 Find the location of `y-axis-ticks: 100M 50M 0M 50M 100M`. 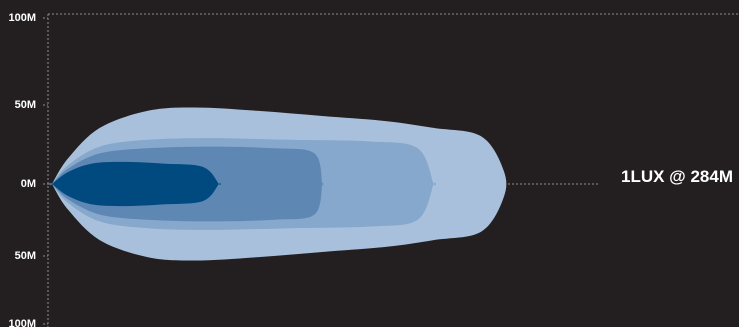

y-axis-ticks: 100M 50M 0M 50M 100M is located at coordinates (28, 169).